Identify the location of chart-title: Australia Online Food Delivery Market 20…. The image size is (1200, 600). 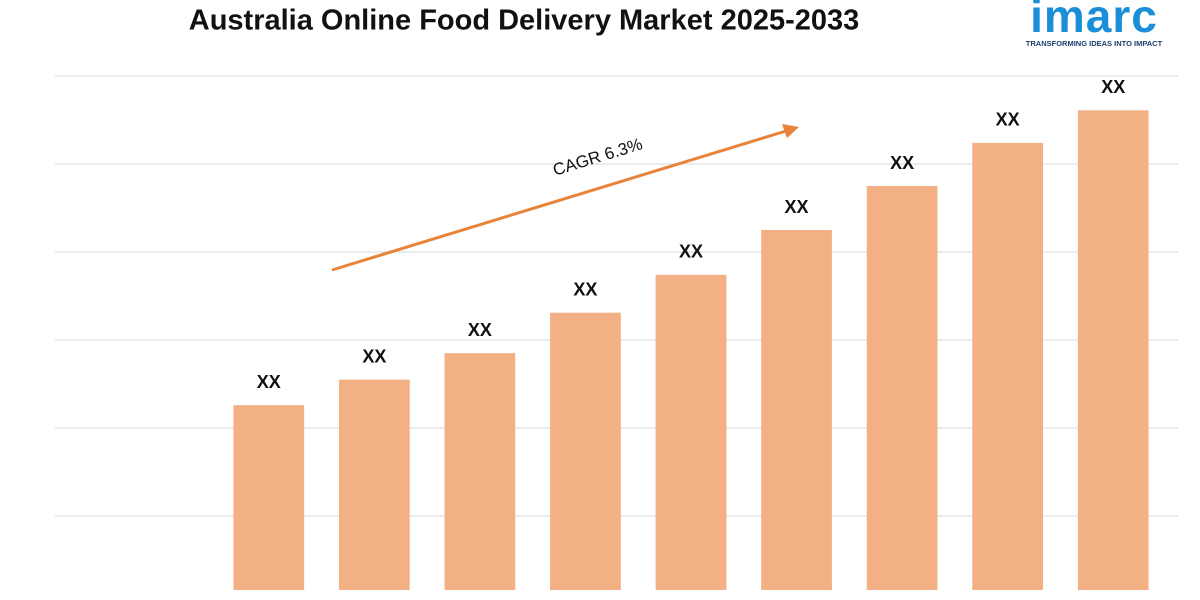
(524, 21).